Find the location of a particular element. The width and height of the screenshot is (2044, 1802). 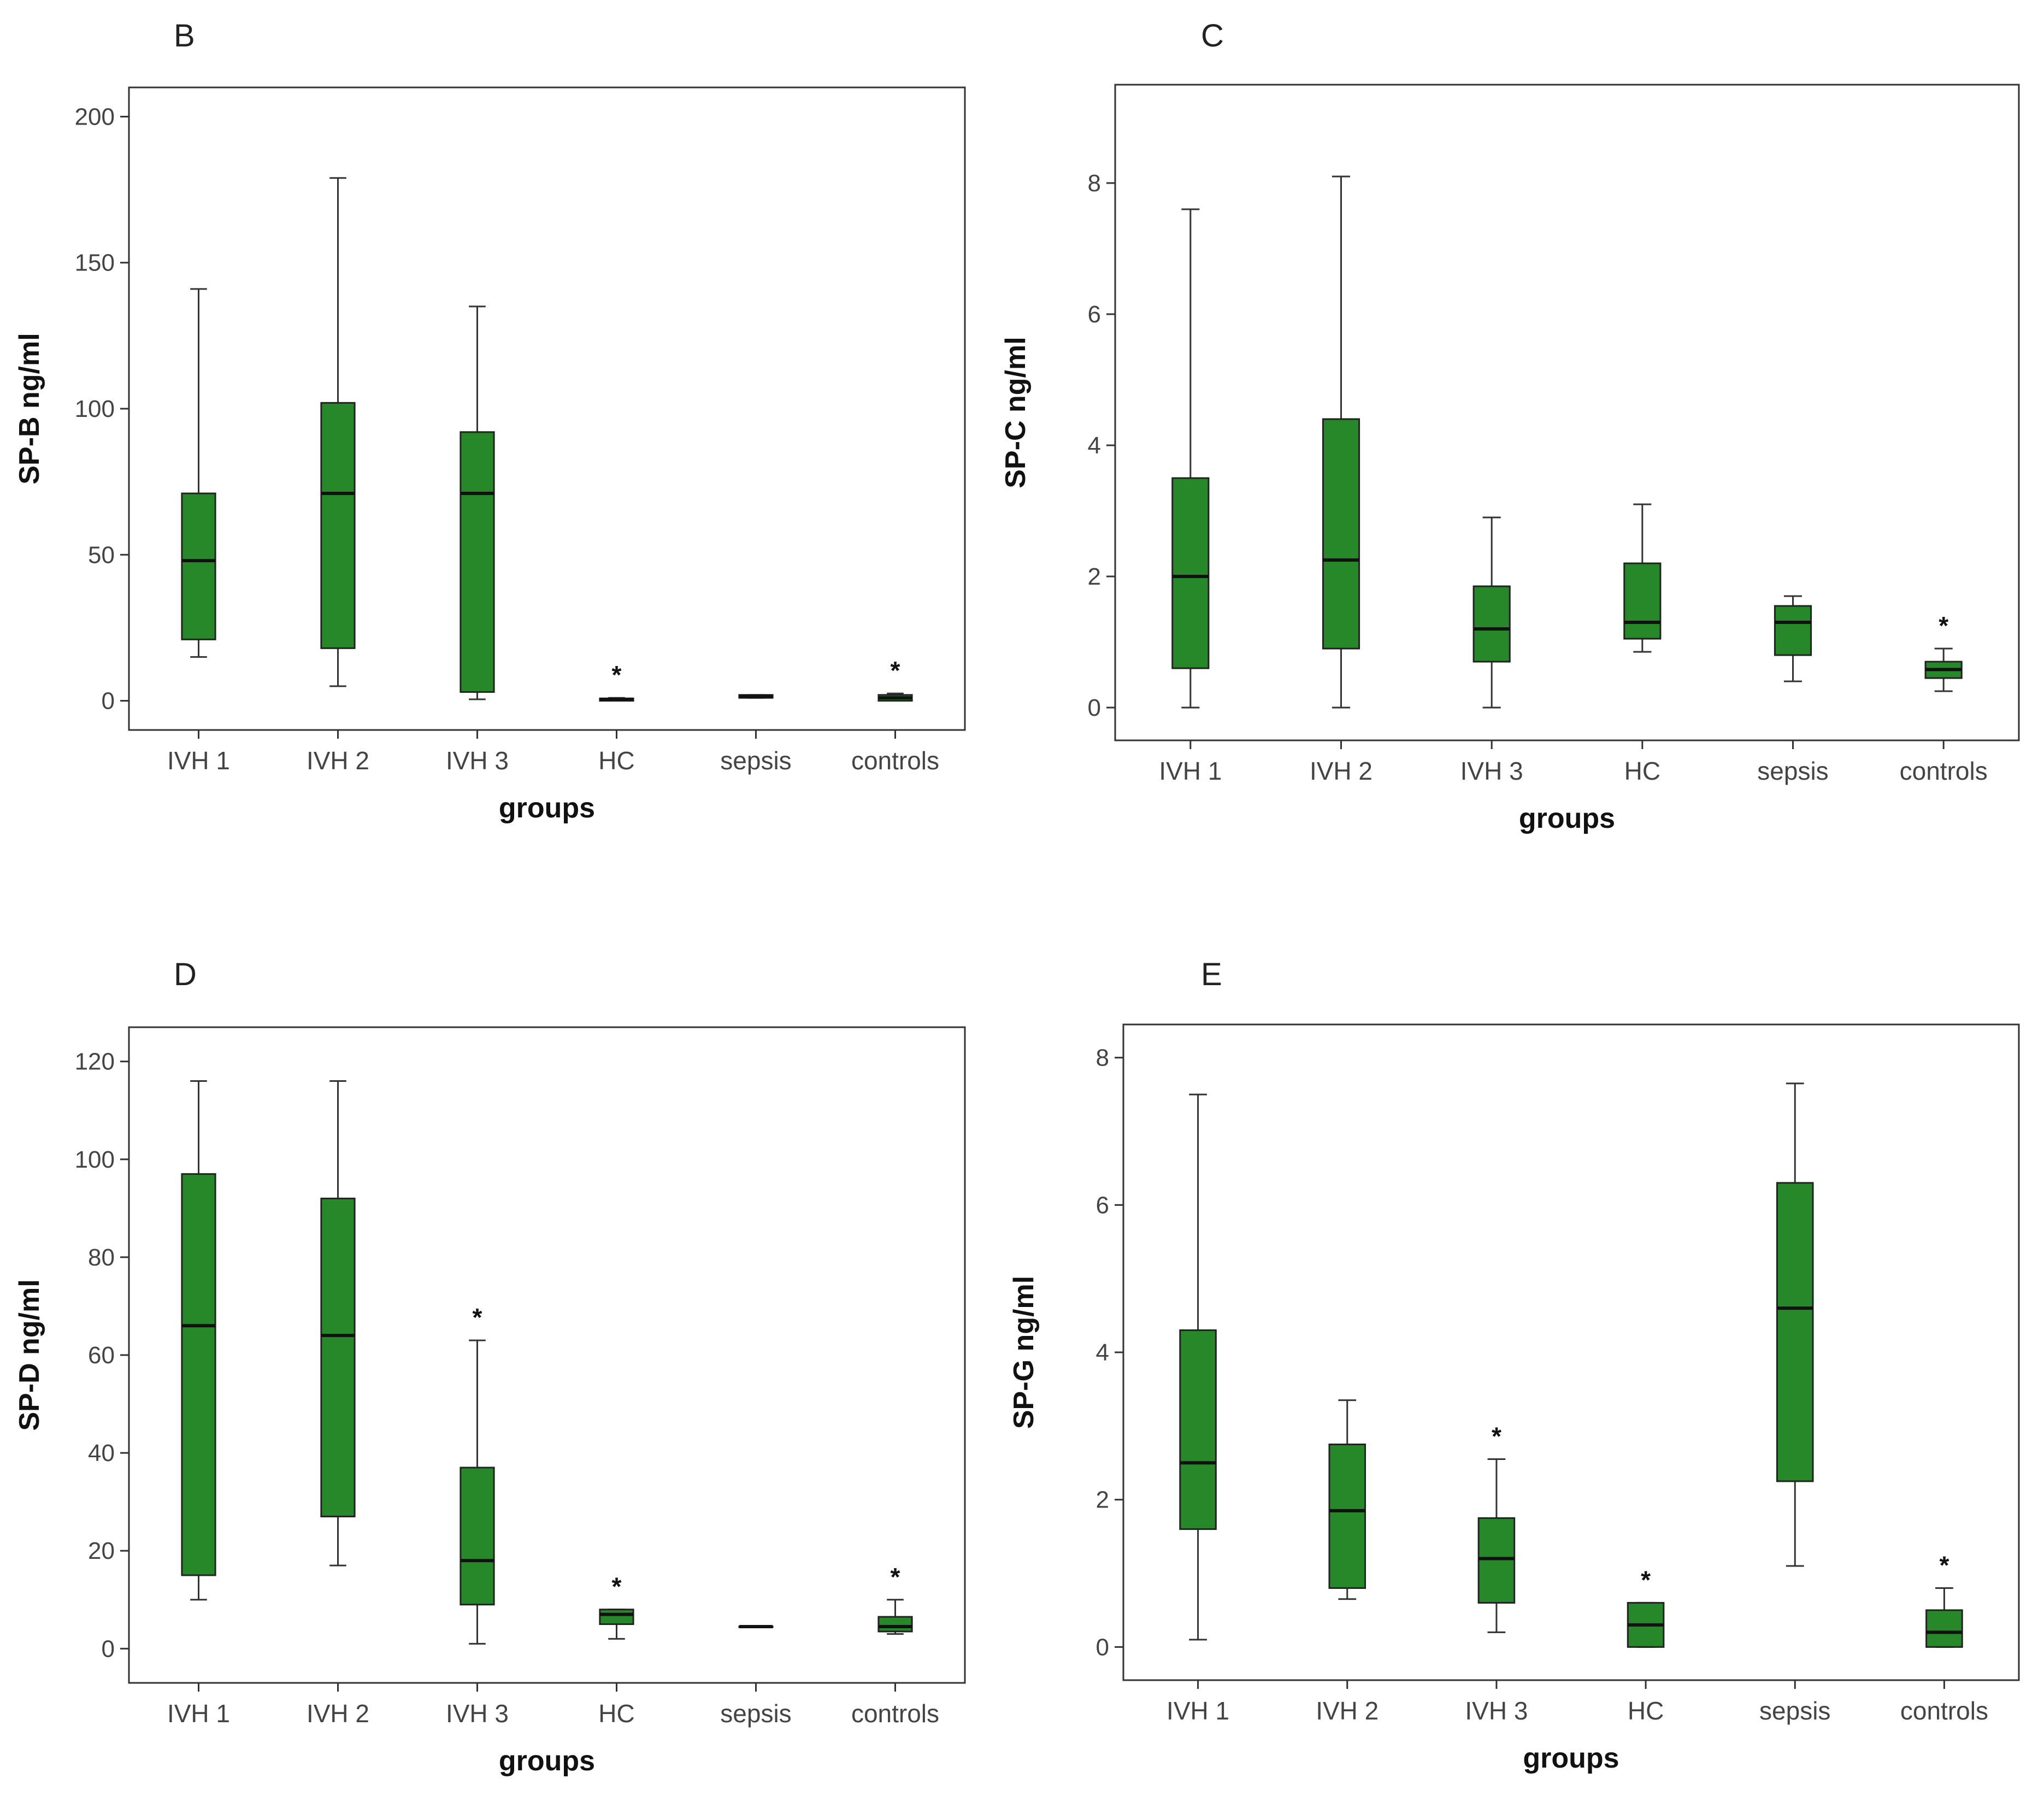

y-tick-label: 60 is located at coordinates (101, 1355).